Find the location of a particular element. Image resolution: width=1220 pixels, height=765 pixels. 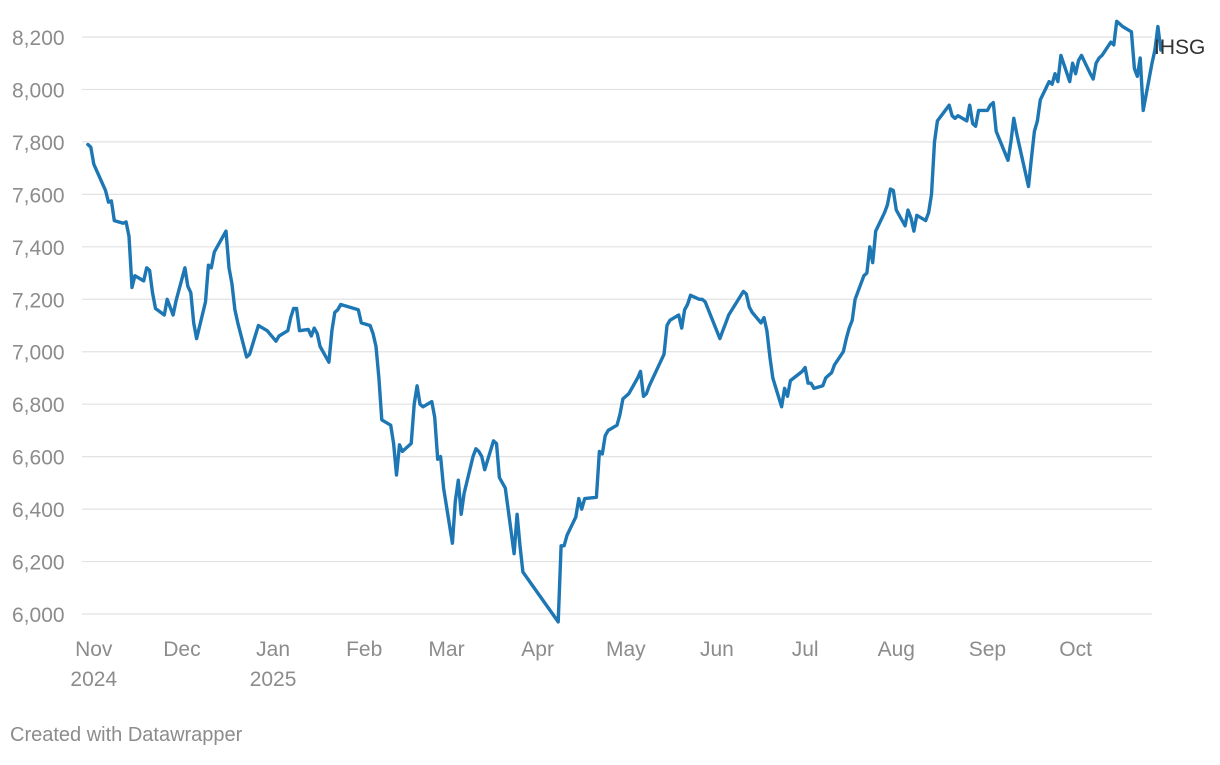

y-tick-label: 6,600 is located at coordinates (38, 458).